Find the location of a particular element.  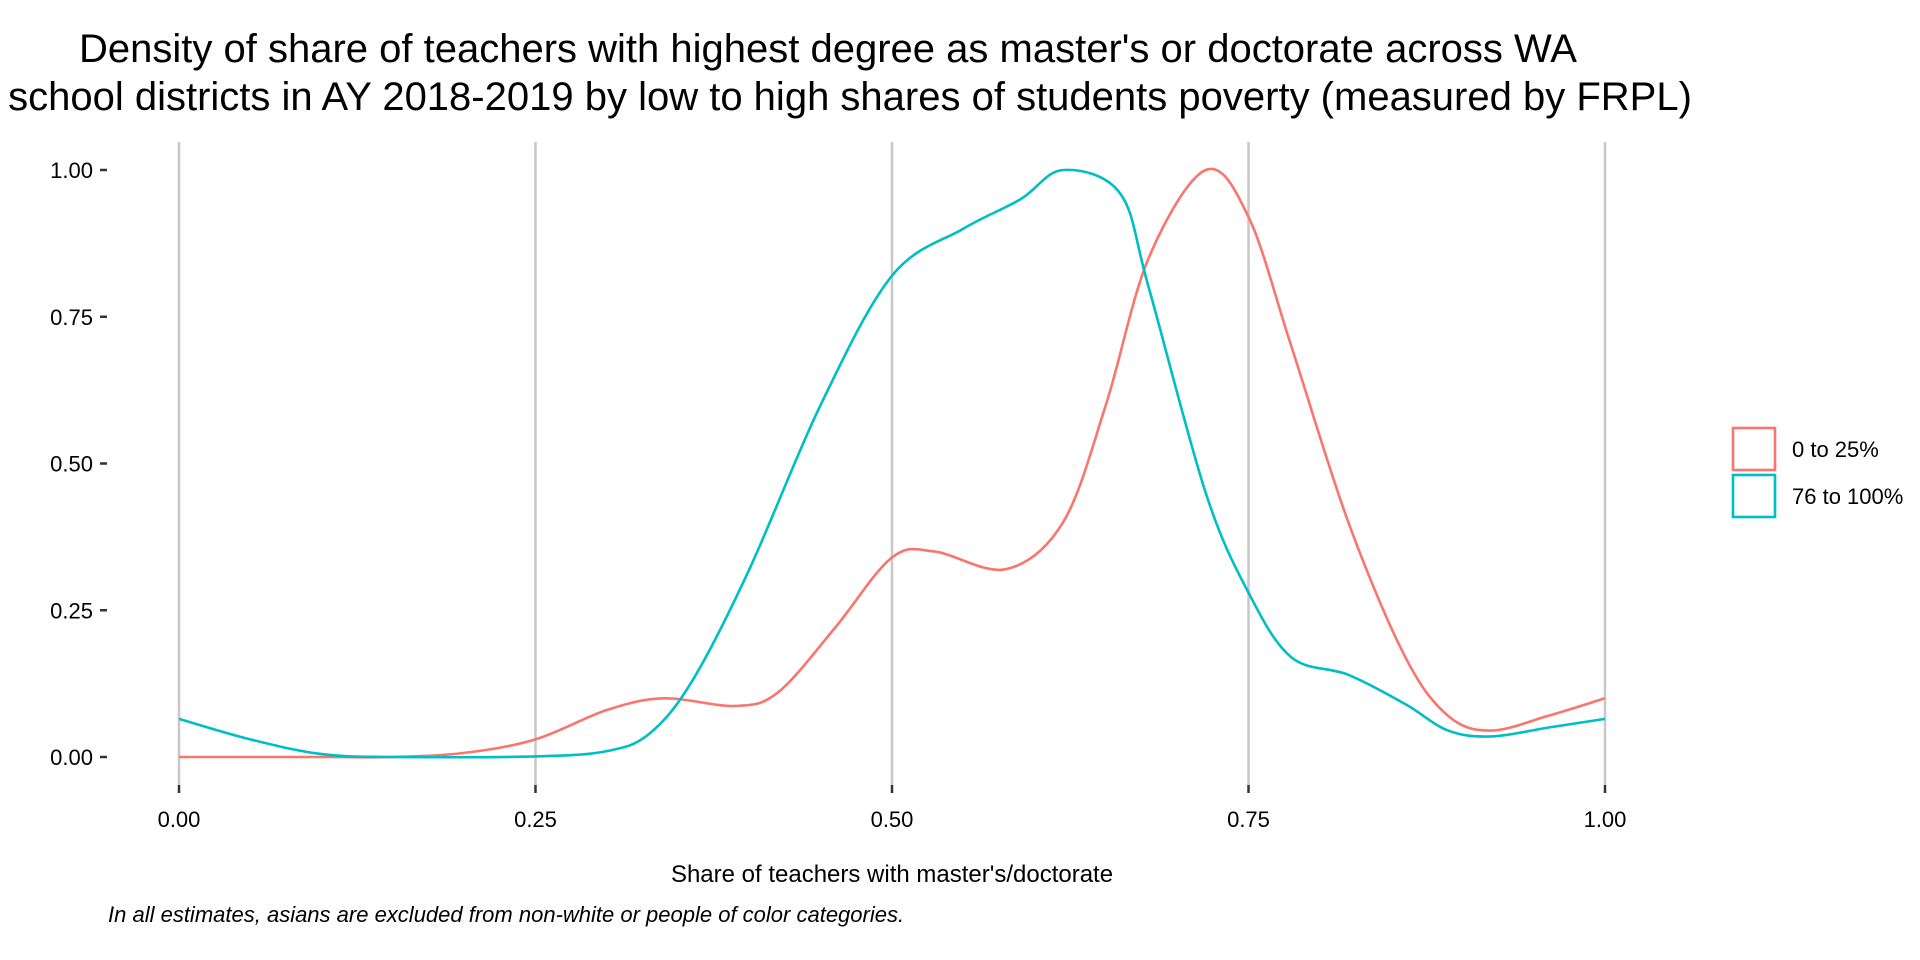

x-tick-label: 0.25 is located at coordinates (535, 819).